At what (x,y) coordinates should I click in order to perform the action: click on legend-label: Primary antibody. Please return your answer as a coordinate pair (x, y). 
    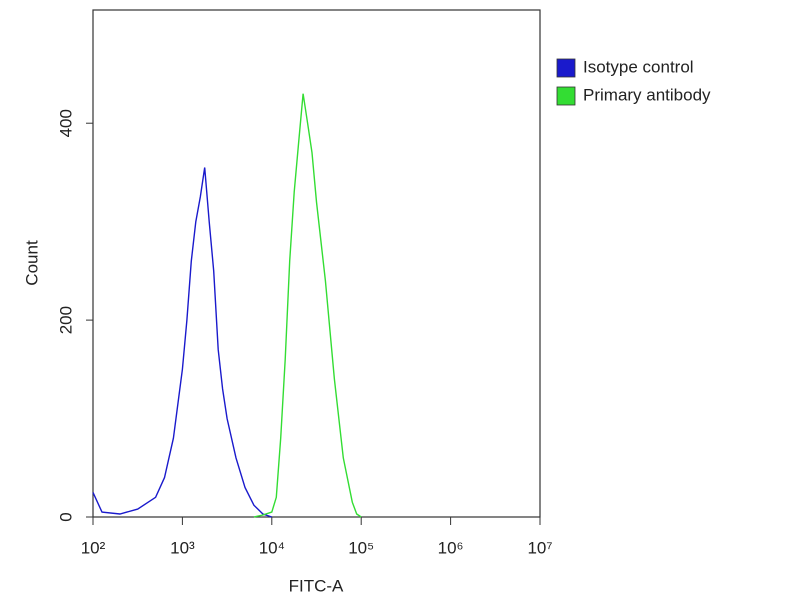
    Looking at the image, I should click on (647, 94).